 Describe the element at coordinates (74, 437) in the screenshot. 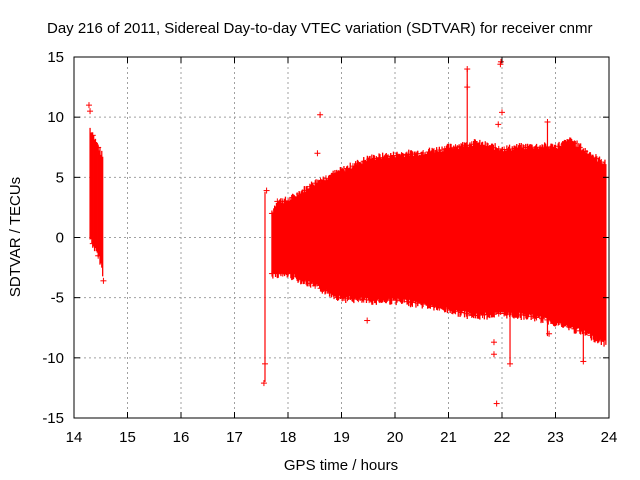

I see `x-tick-label: 14` at that location.